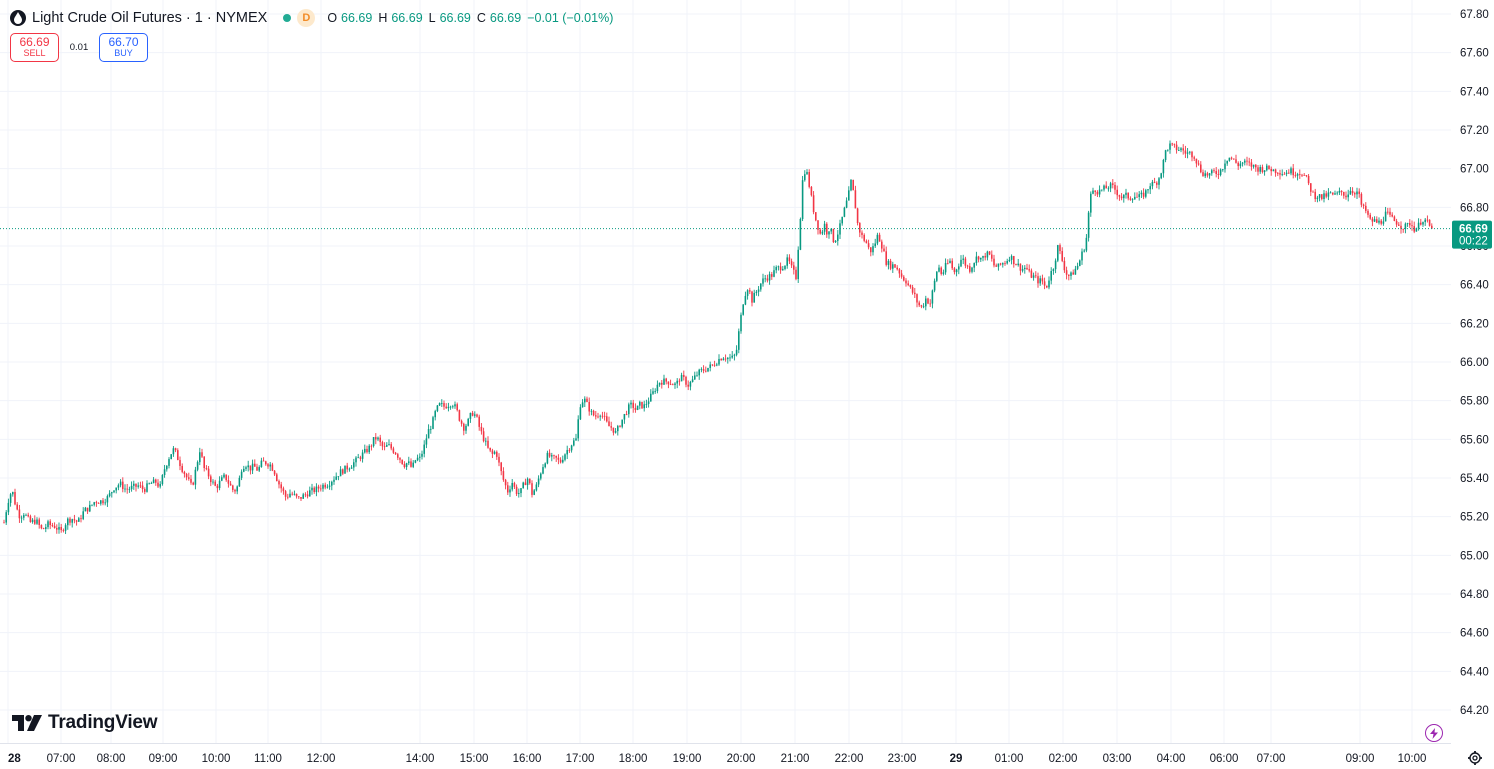 This screenshot has height=769, width=1494. Describe the element at coordinates (1474, 711) in the screenshot. I see `price-tick-label: 64.20` at that location.